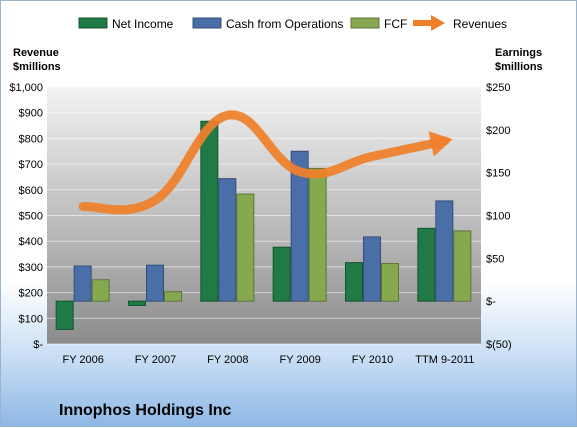 The width and height of the screenshot is (577, 428). Describe the element at coordinates (36, 53) in the screenshot. I see `left-axis-title-line1: Revenue` at that location.